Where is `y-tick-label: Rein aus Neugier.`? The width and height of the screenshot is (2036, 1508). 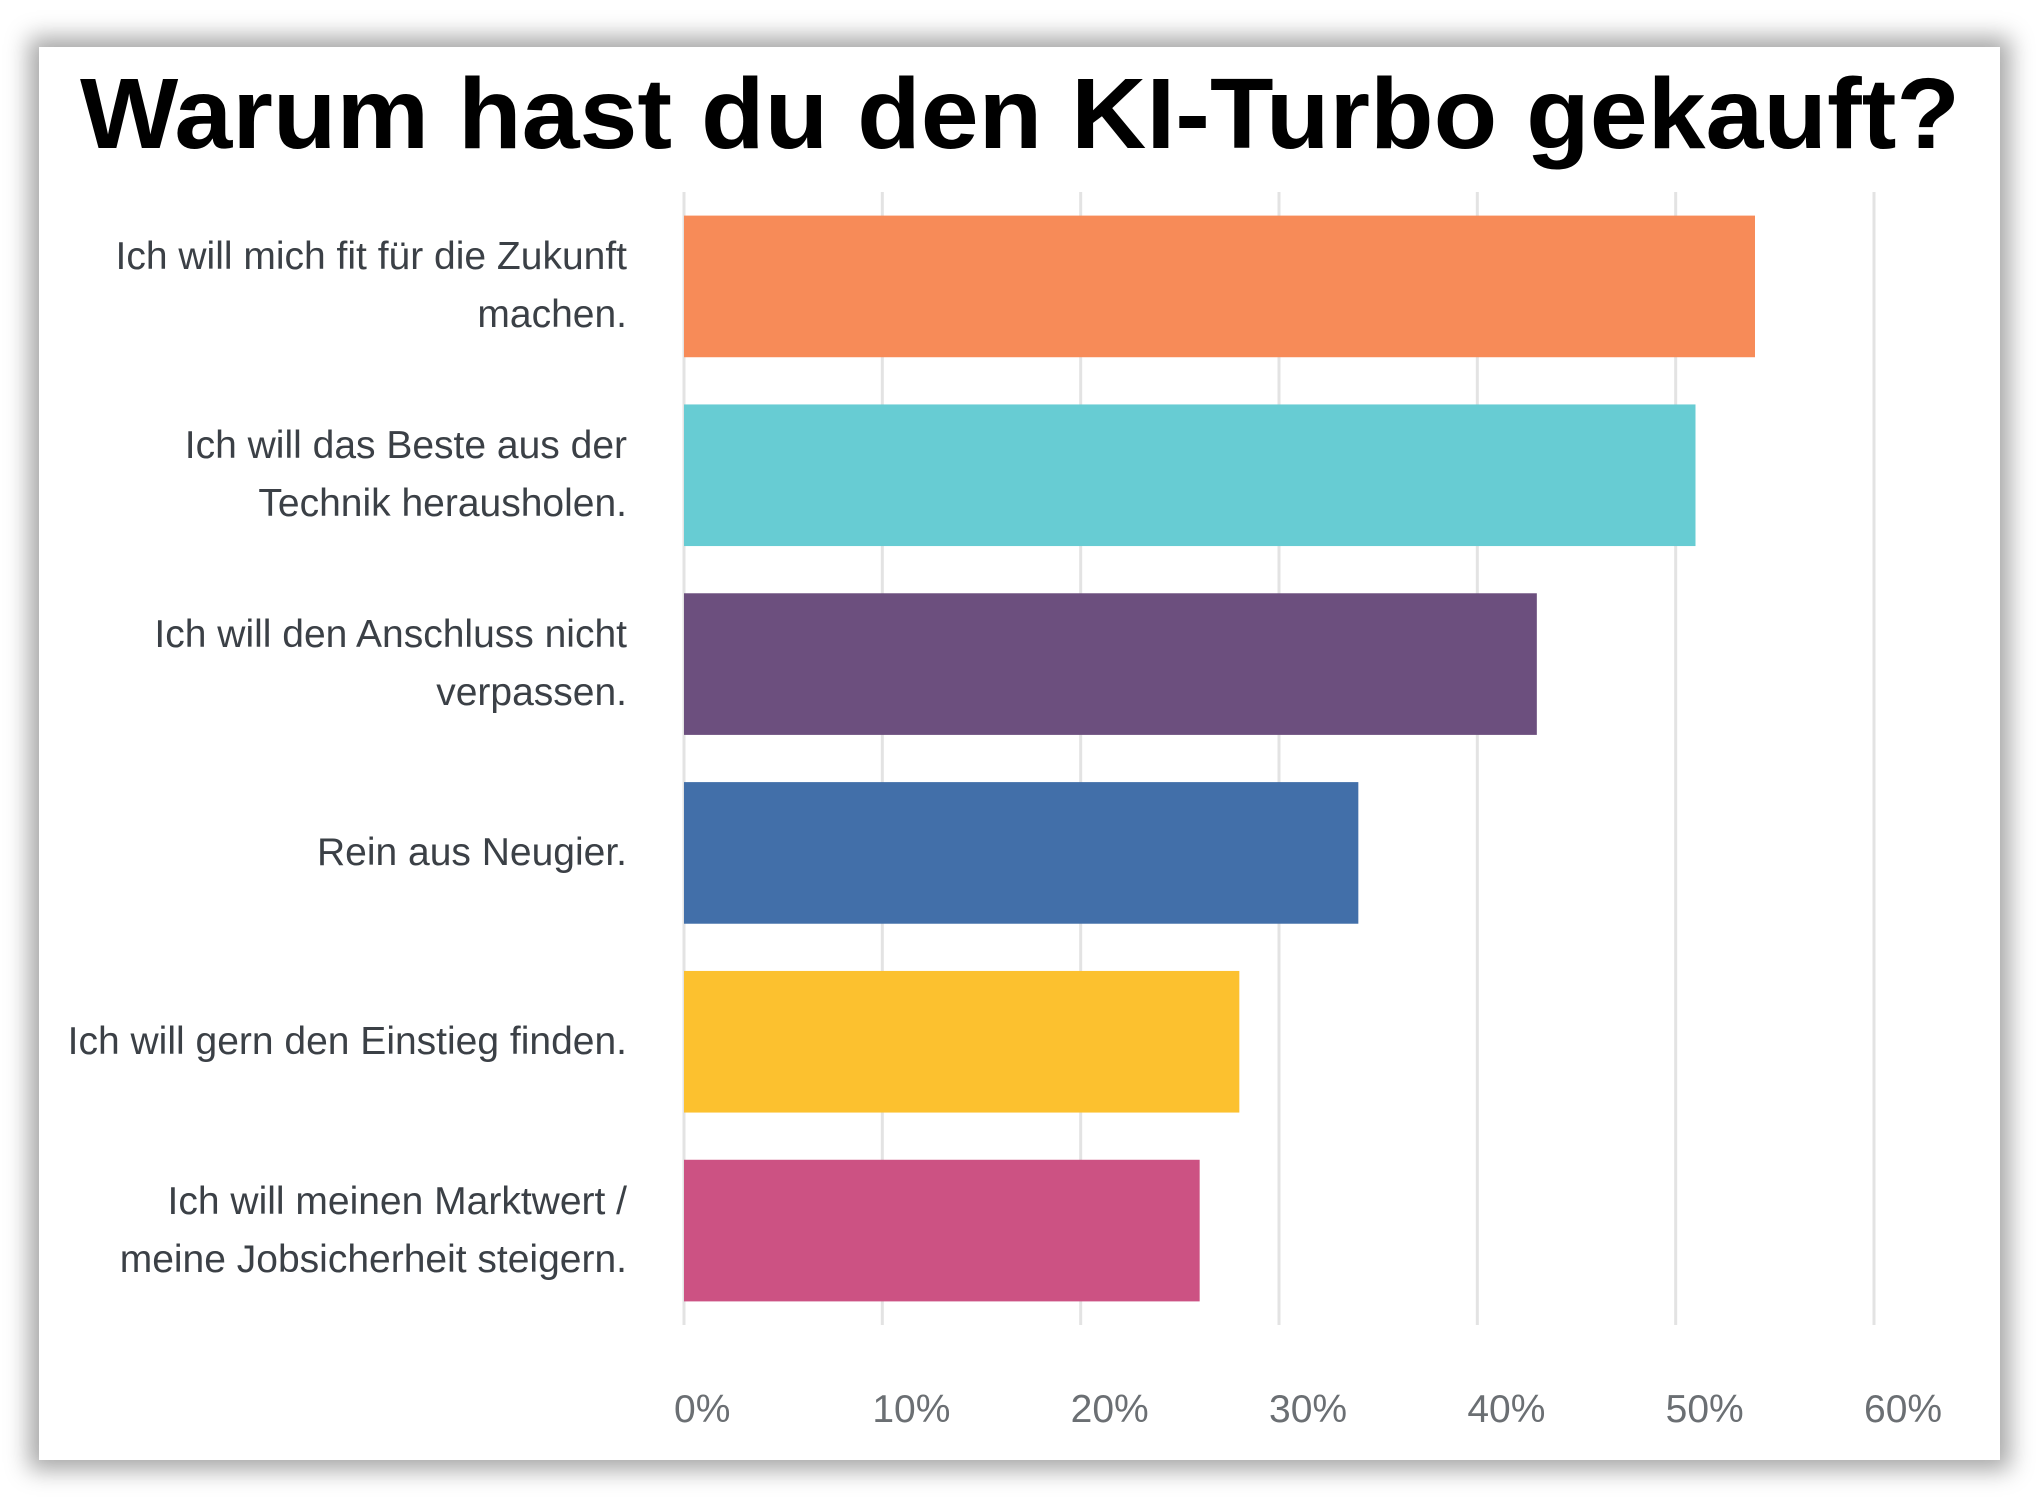 y-tick-label: Rein aus Neugier. is located at coordinates (471, 852).